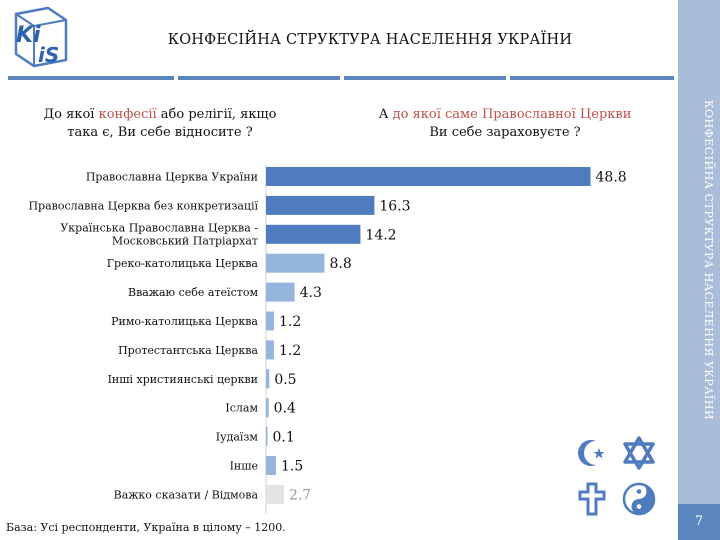 Image resolution: width=720 pixels, height=540 pixels. What do you see at coordinates (385, 114) in the screenshot?
I see `question-right-part1: А` at bounding box center [385, 114].